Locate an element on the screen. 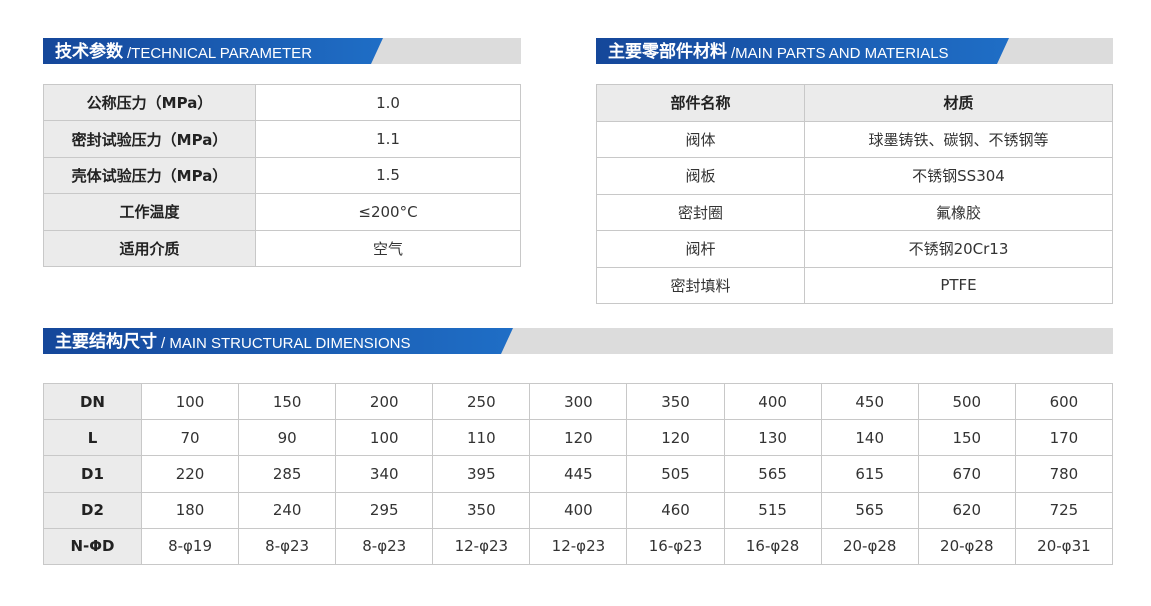  table-cell: 240 is located at coordinates (287, 510).